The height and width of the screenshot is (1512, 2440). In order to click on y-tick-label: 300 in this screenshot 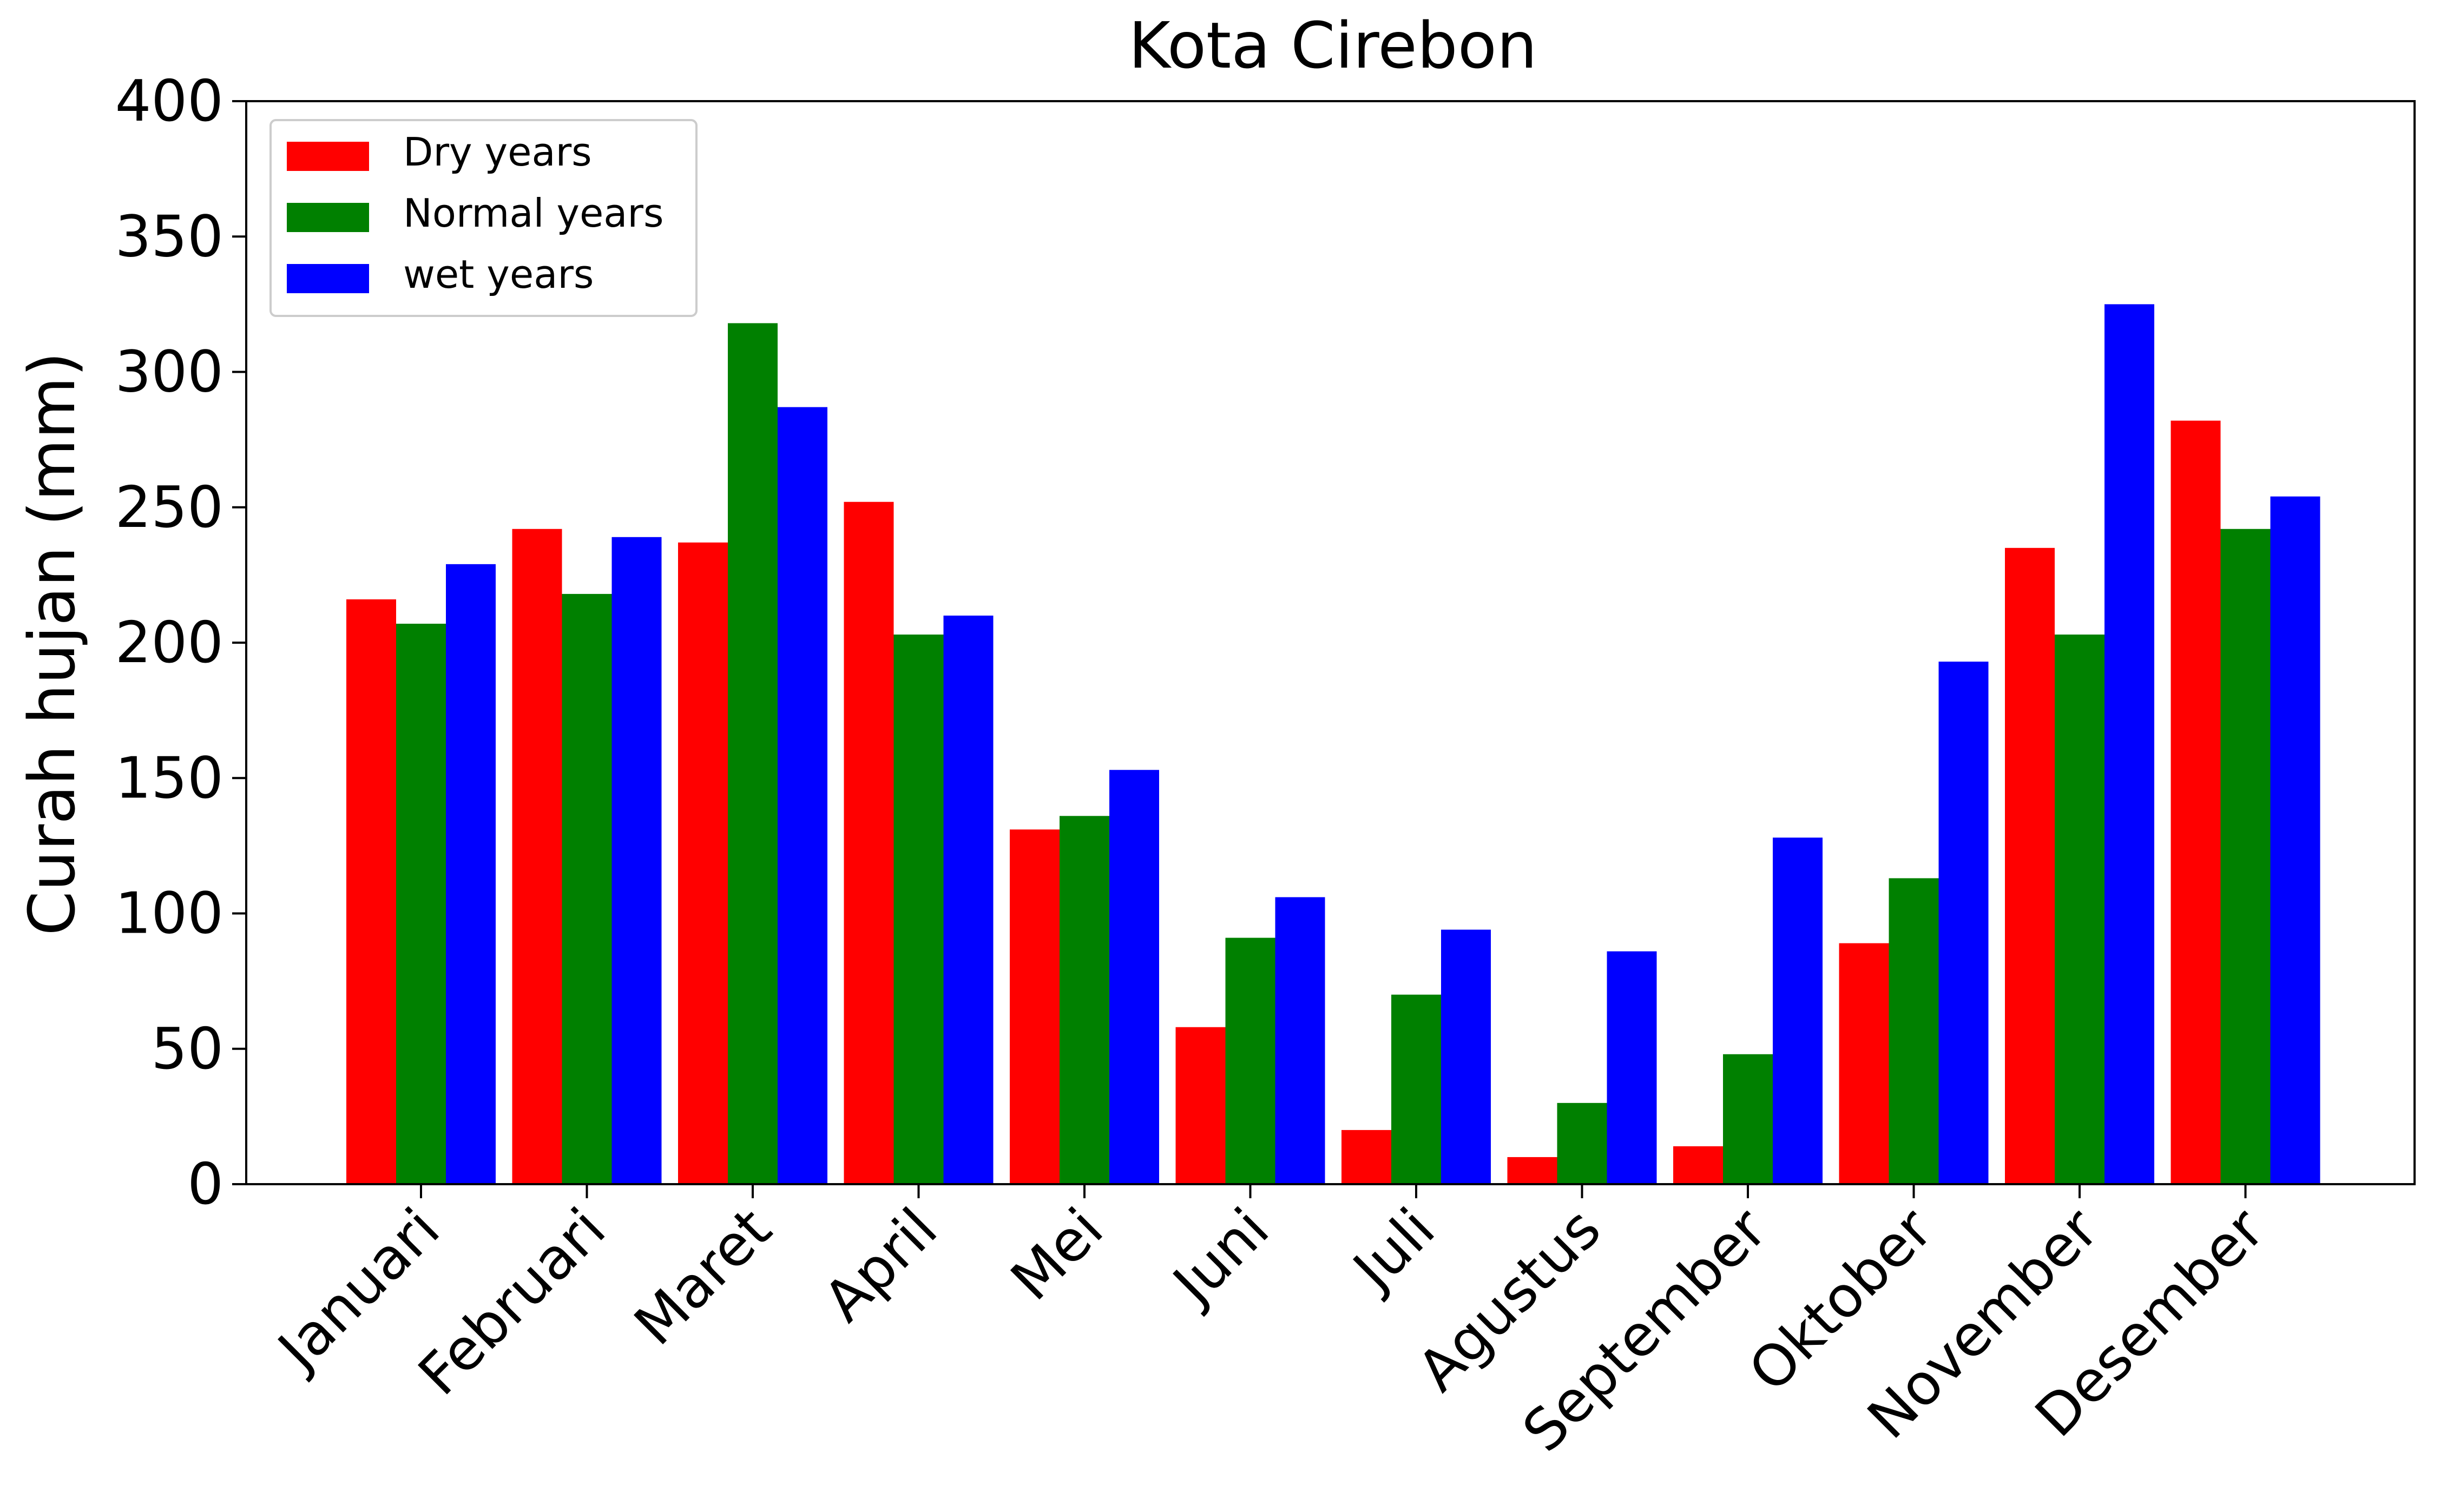, I will do `click(169, 372)`.